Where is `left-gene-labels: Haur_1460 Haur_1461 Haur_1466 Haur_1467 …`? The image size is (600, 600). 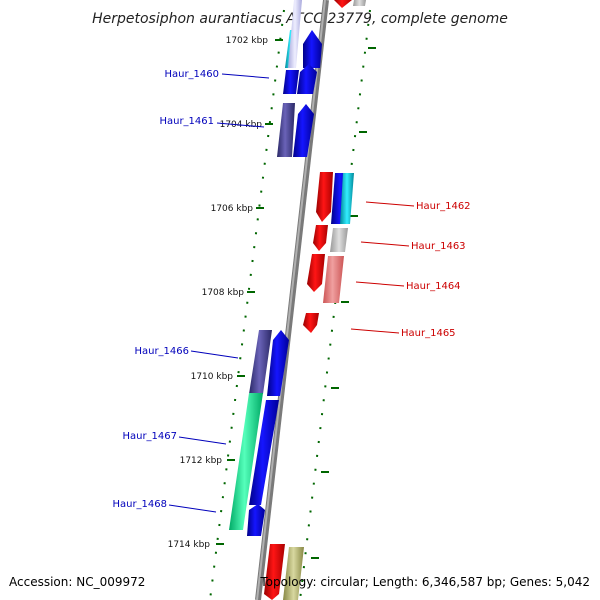 left-gene-labels: Haur_1460 Haur_1461 Haur_1466 Haur_1467 … is located at coordinates (165, 289).